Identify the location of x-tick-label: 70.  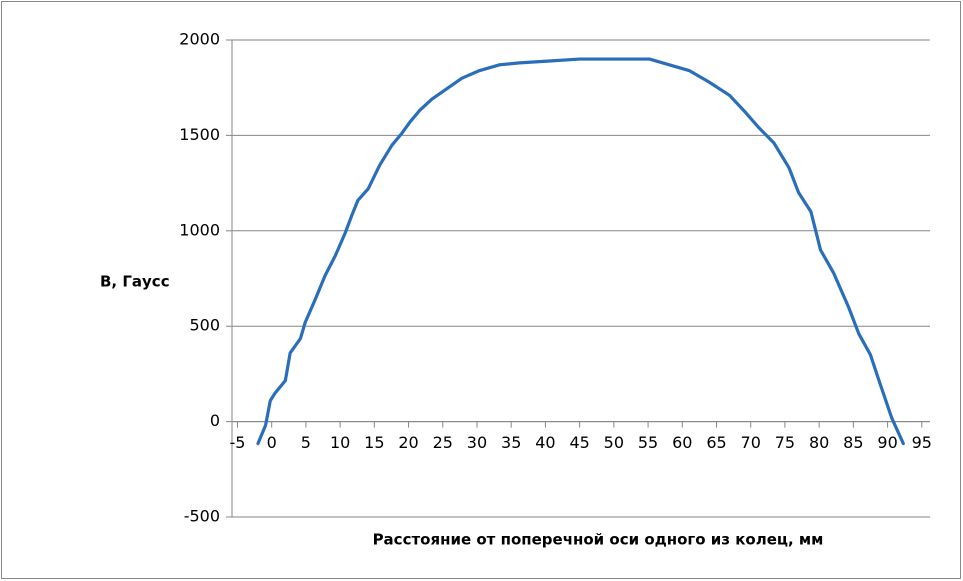
(751, 442).